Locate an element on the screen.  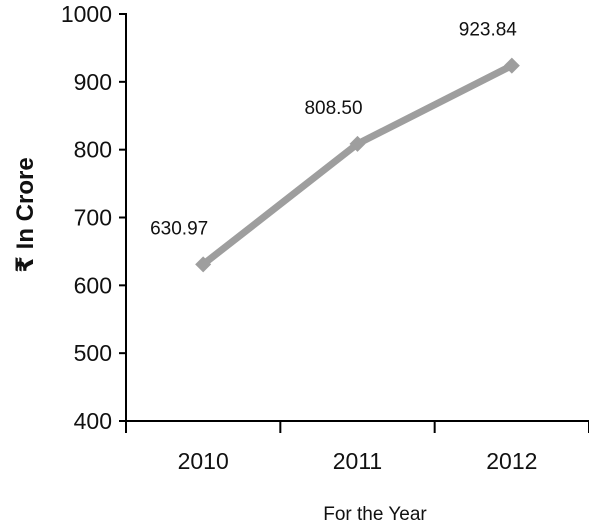
x-tick-label: 2011 is located at coordinates (357, 461).